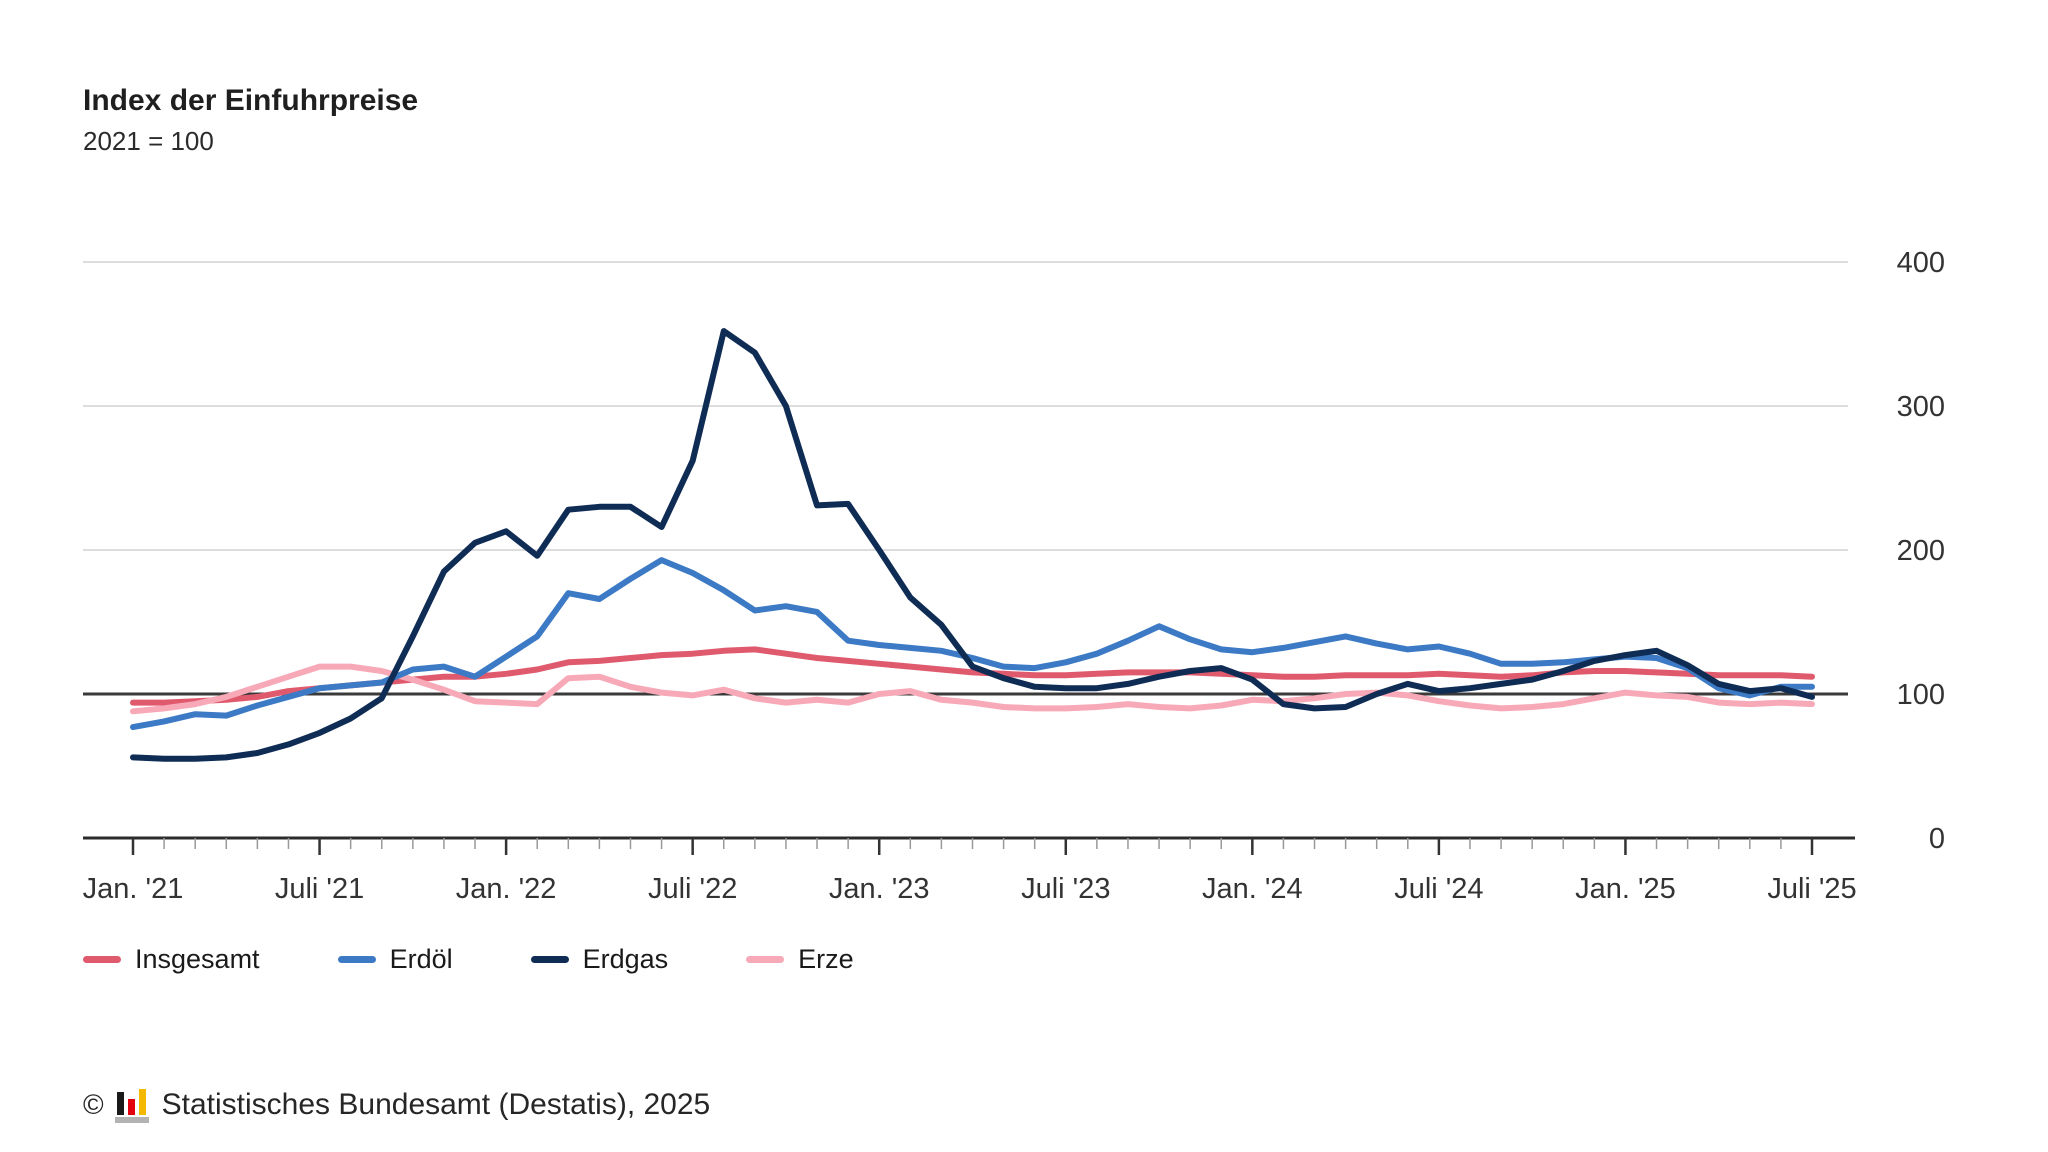 Image resolution: width=2048 pixels, height=1152 pixels. What do you see at coordinates (506, 889) in the screenshot?
I see `x-axis-label: Jan. '22` at bounding box center [506, 889].